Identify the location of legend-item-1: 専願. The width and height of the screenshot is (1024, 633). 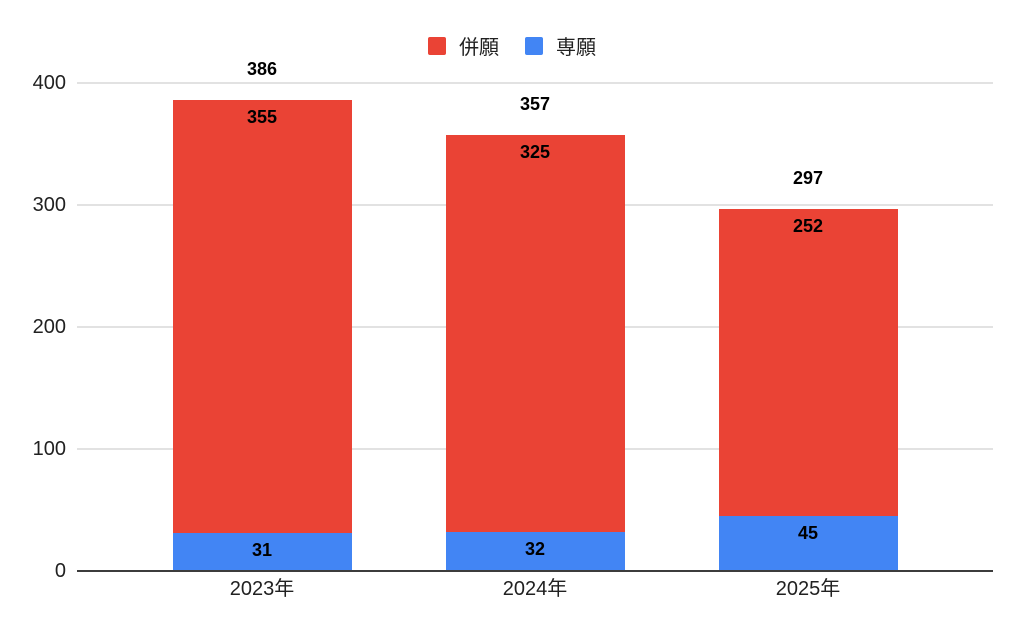
(560, 45).